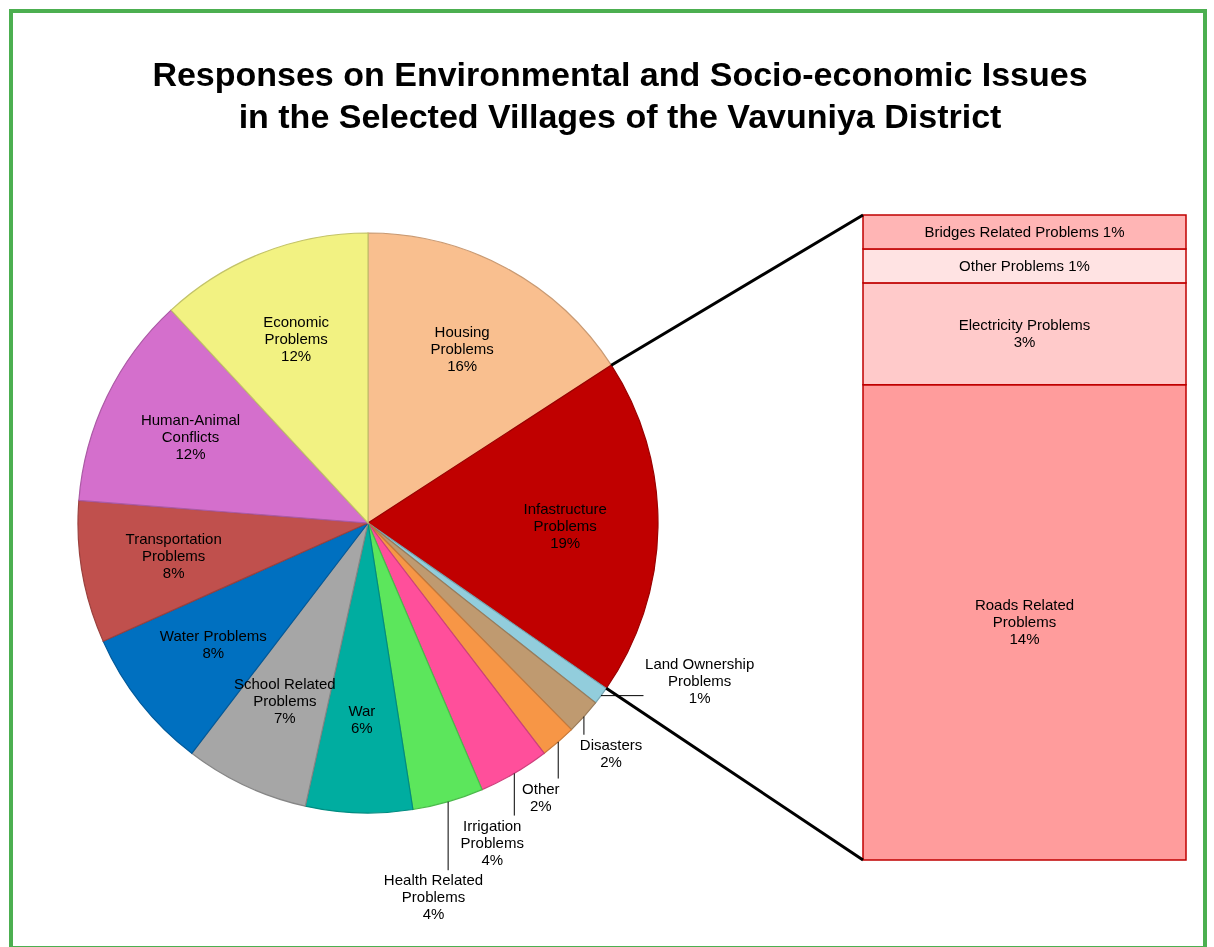 The width and height of the screenshot is (1214, 947). What do you see at coordinates (1024, 265) in the screenshot?
I see `text: Other Problems 1%` at bounding box center [1024, 265].